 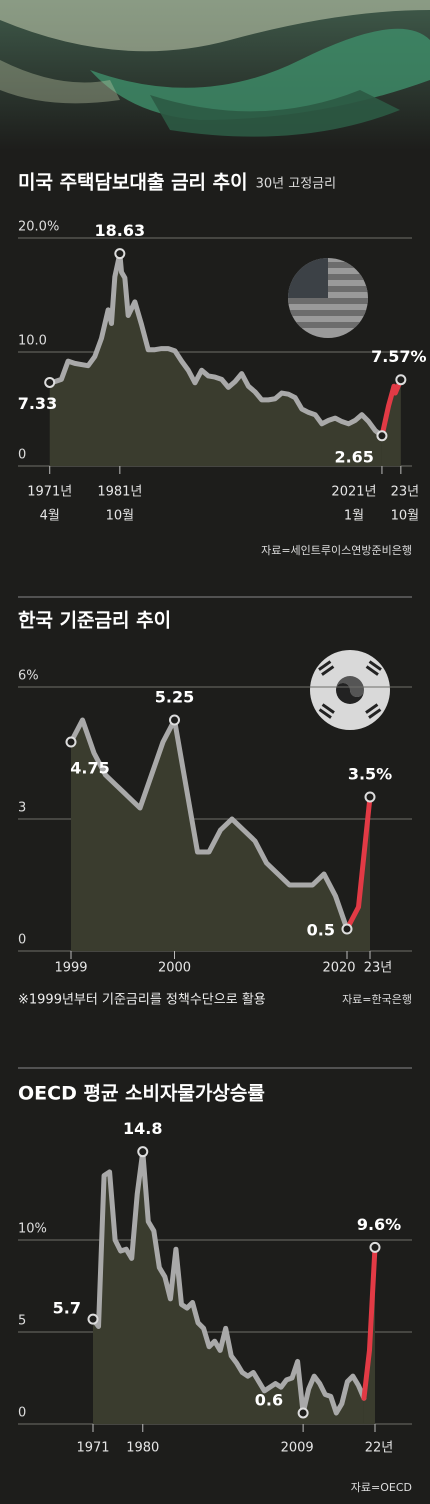 What do you see at coordinates (269, 1399) in the screenshot?
I see `data-label: 0.6` at bounding box center [269, 1399].